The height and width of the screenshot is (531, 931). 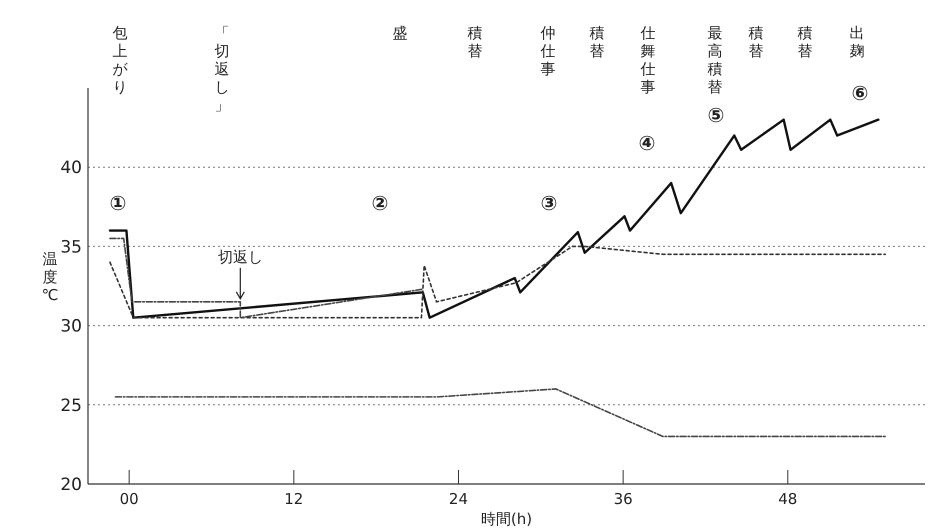 What do you see at coordinates (860, 93) in the screenshot?
I see `annotation: ⑥` at bounding box center [860, 93].